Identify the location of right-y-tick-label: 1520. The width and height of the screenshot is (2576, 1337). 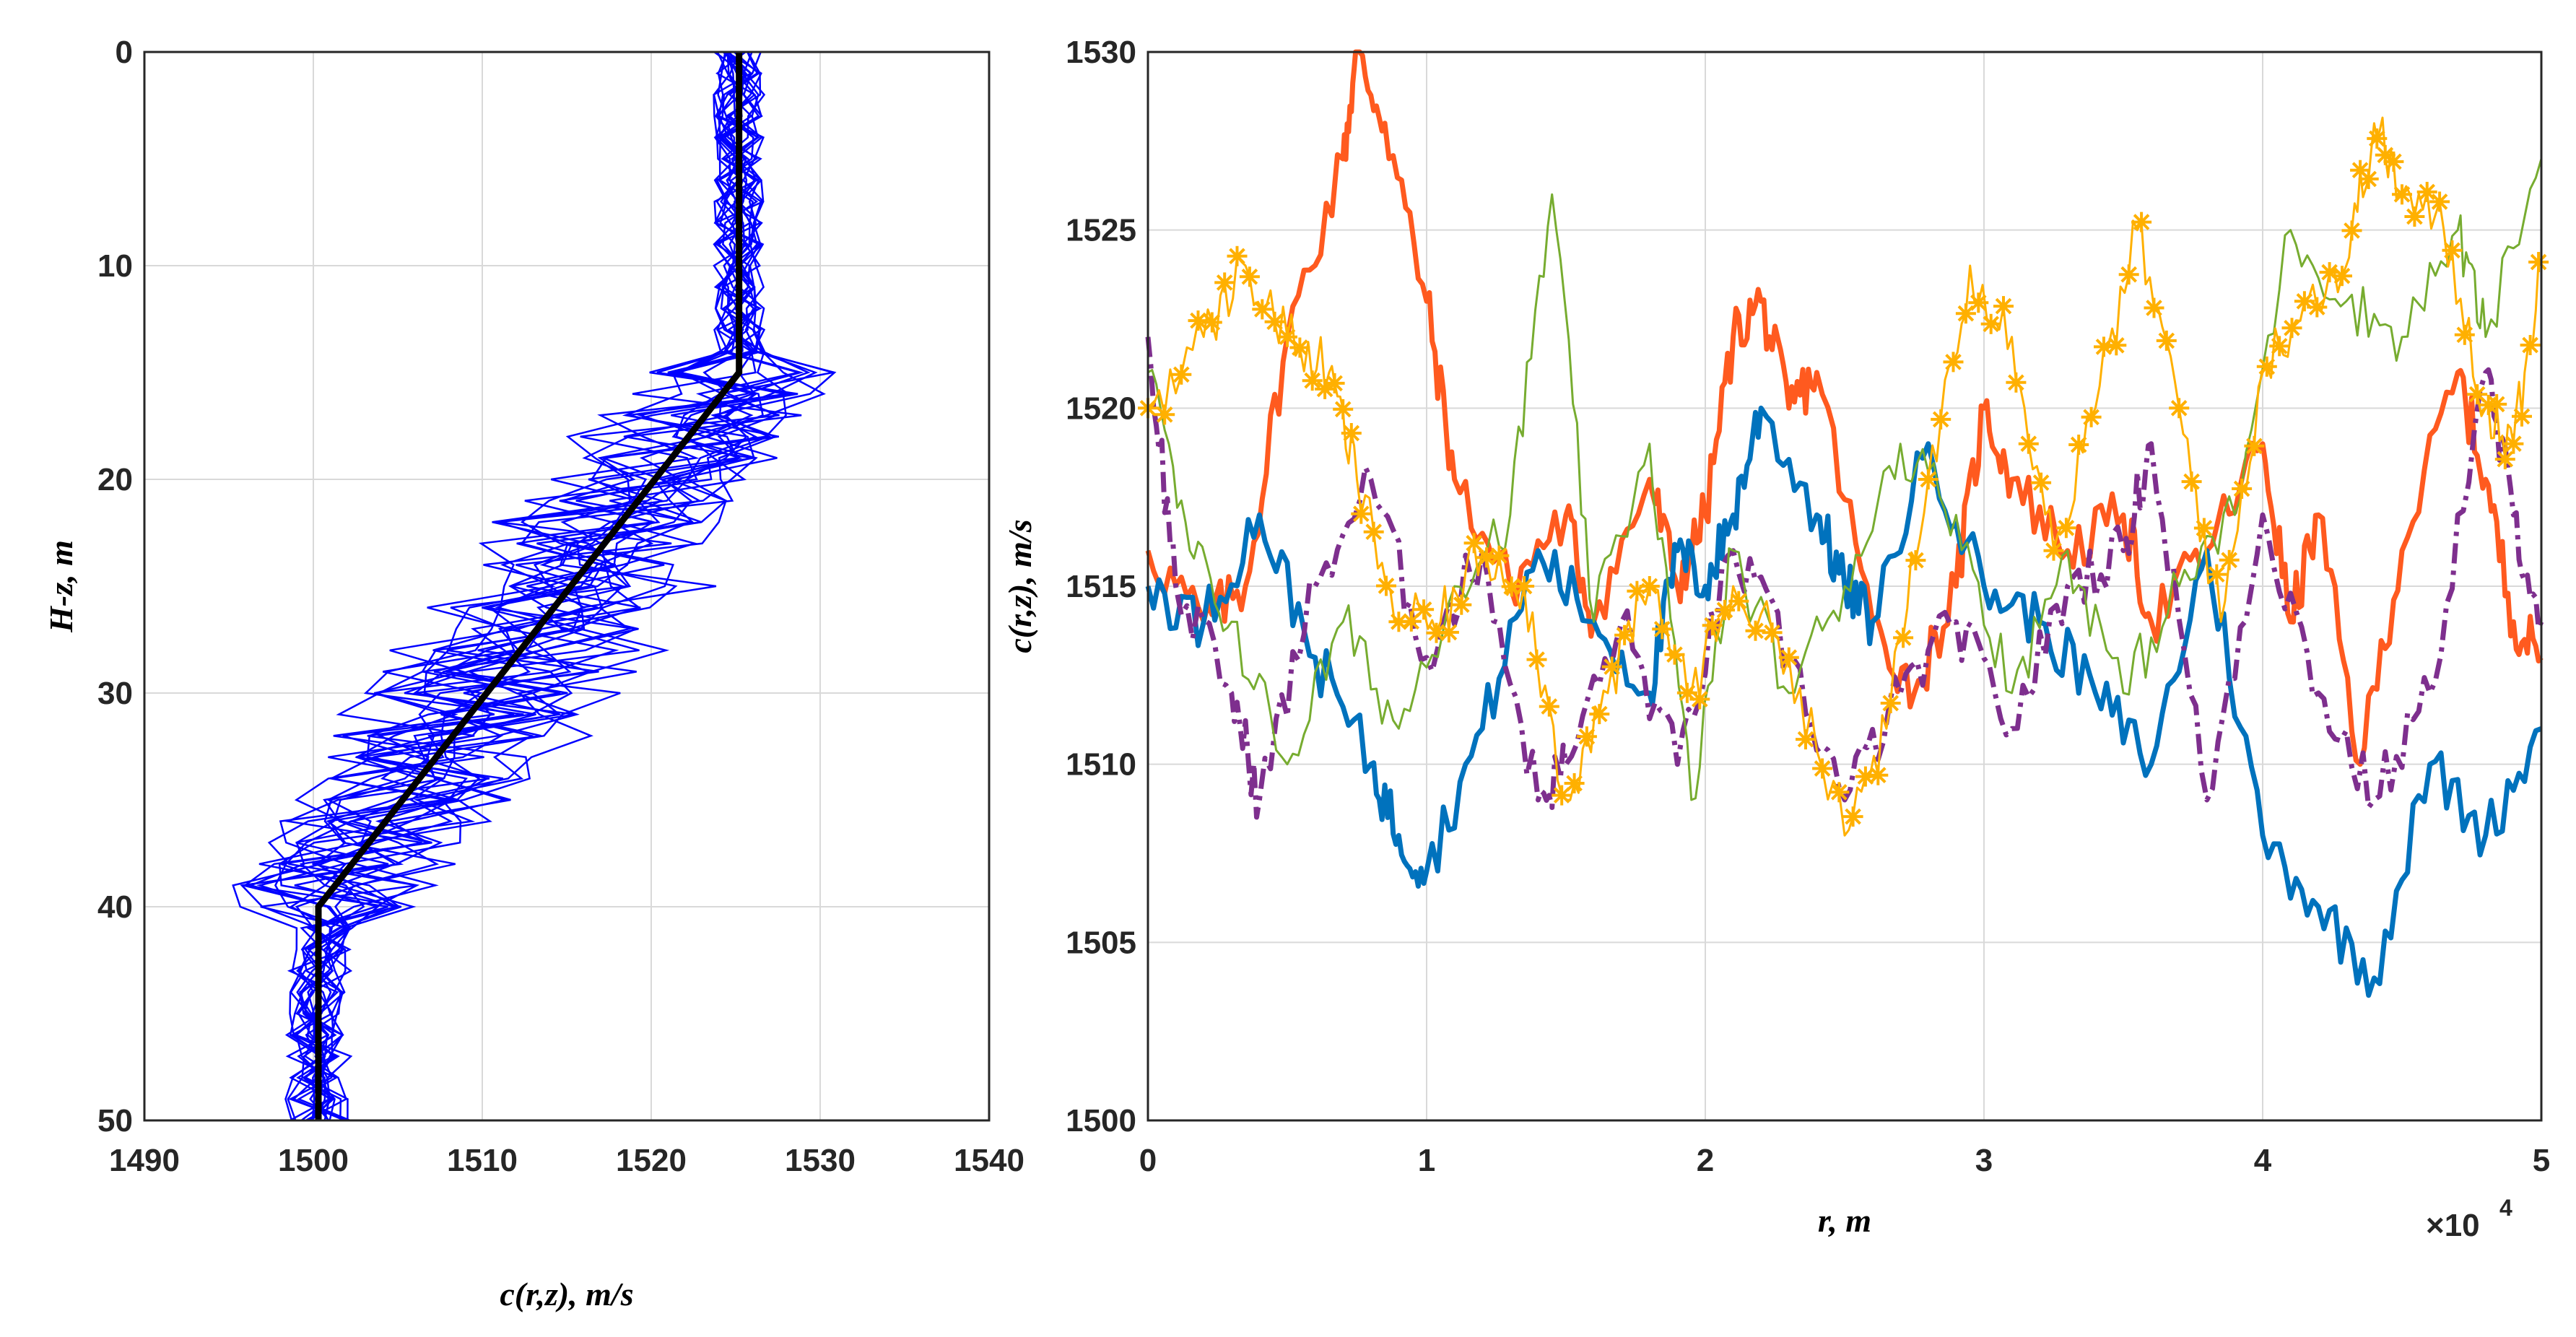
(1101, 408).